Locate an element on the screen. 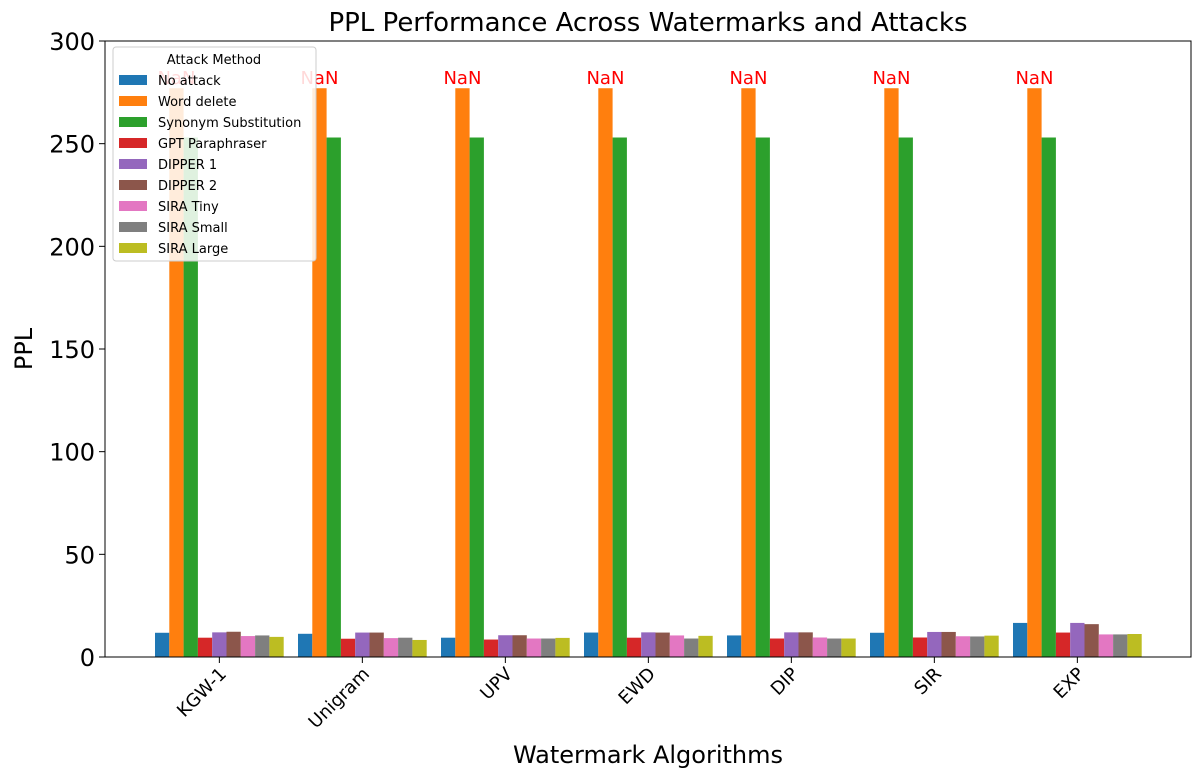 The width and height of the screenshot is (1201, 778). legend-box is located at coordinates (214, 154).